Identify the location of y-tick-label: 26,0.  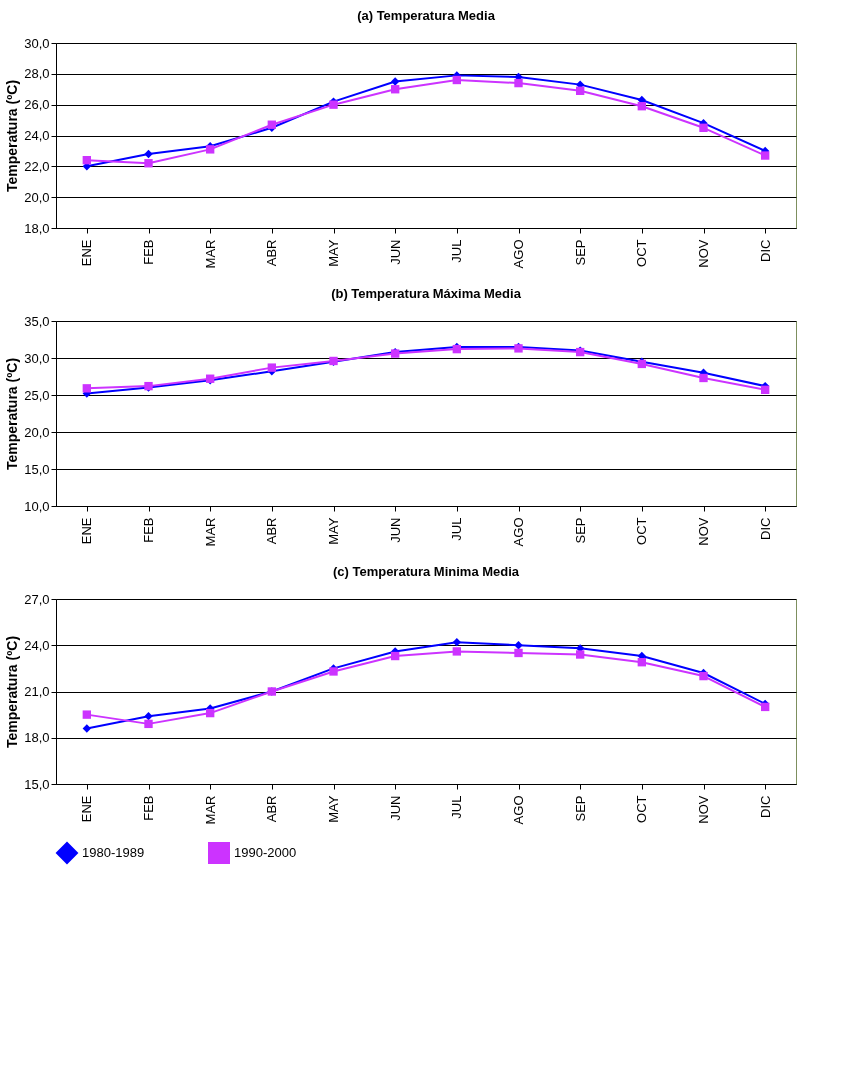
(37, 105).